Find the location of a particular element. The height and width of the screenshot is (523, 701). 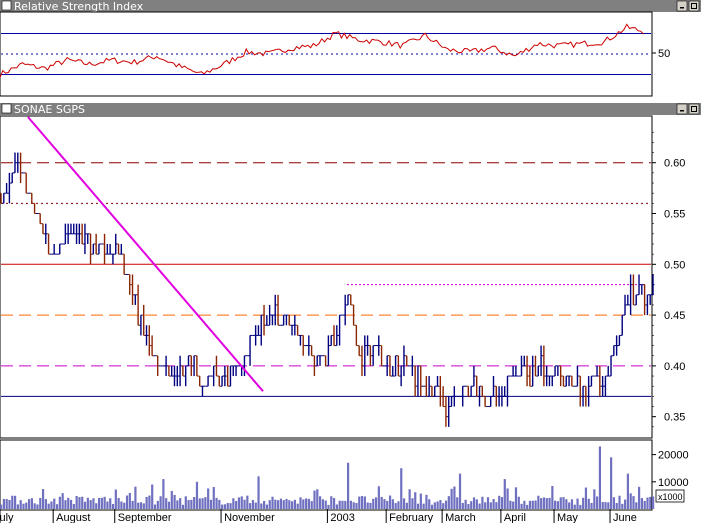

price-tick-label: 0.60 is located at coordinates (674, 164).